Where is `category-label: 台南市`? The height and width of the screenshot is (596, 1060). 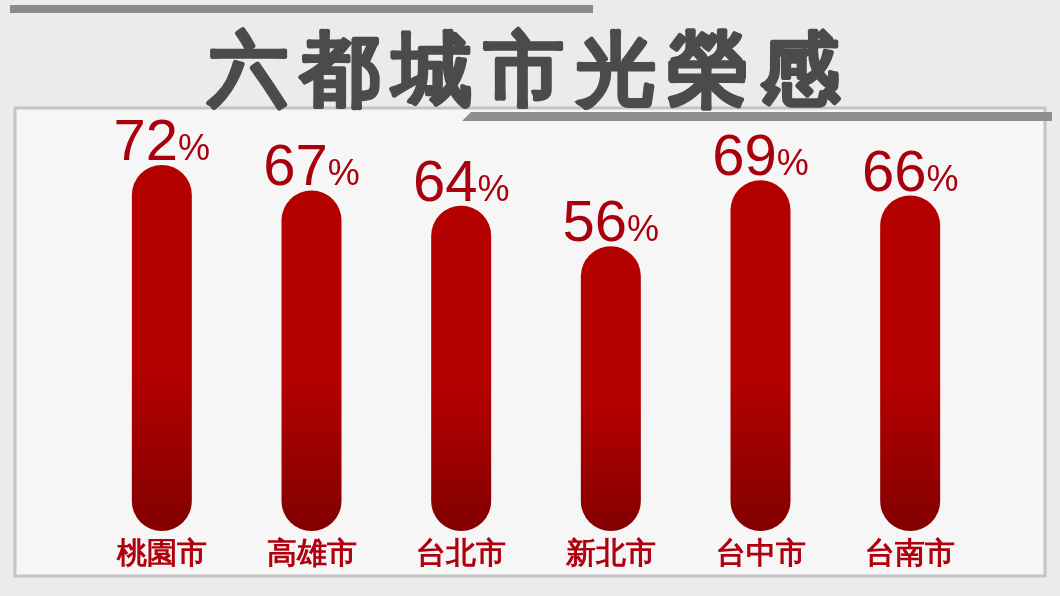
category-label: 台南市 is located at coordinates (910, 552).